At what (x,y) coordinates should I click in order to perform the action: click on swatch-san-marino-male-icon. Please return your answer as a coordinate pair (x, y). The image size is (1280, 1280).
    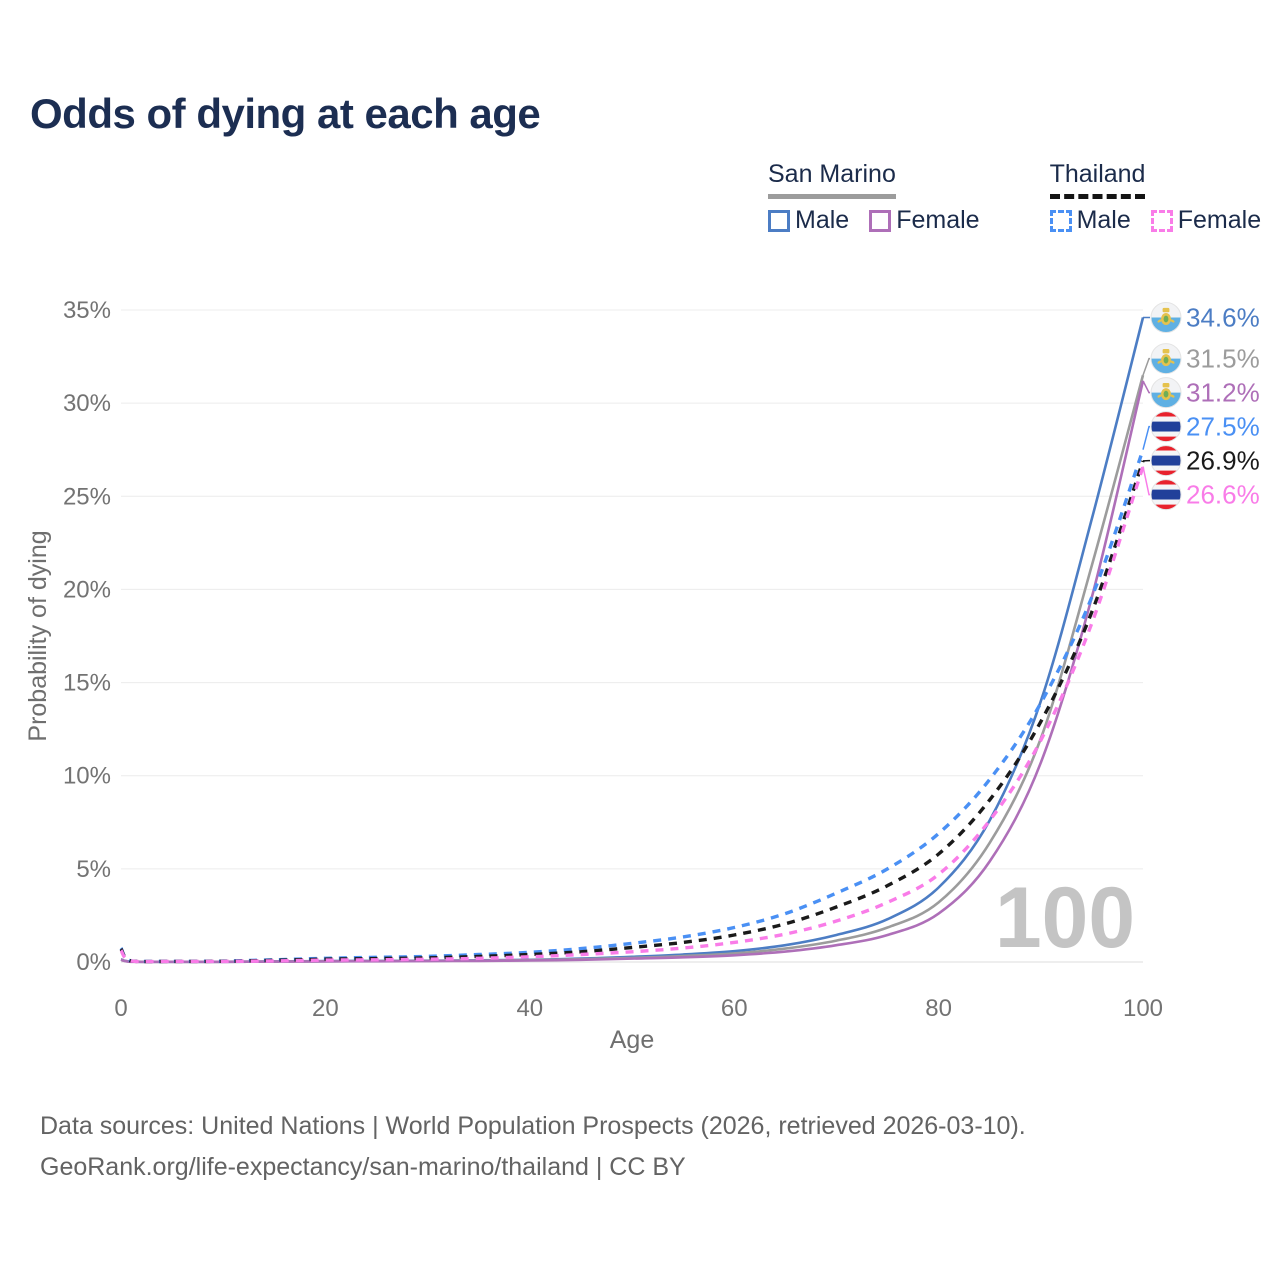
    Looking at the image, I should click on (779, 220).